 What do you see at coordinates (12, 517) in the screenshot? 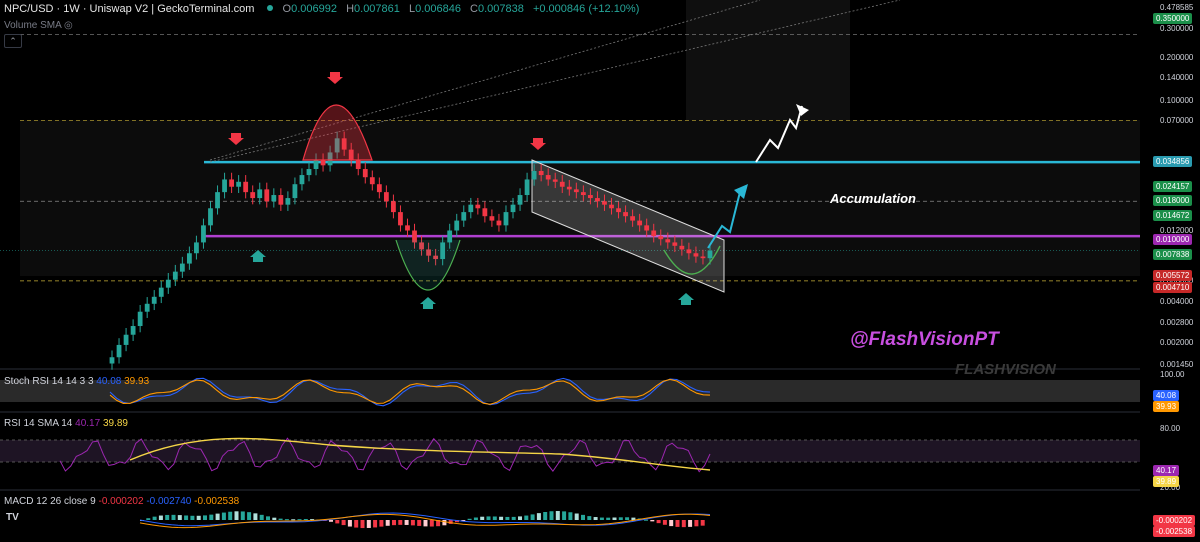
I see `tradingview-logo: TV` at bounding box center [12, 517].